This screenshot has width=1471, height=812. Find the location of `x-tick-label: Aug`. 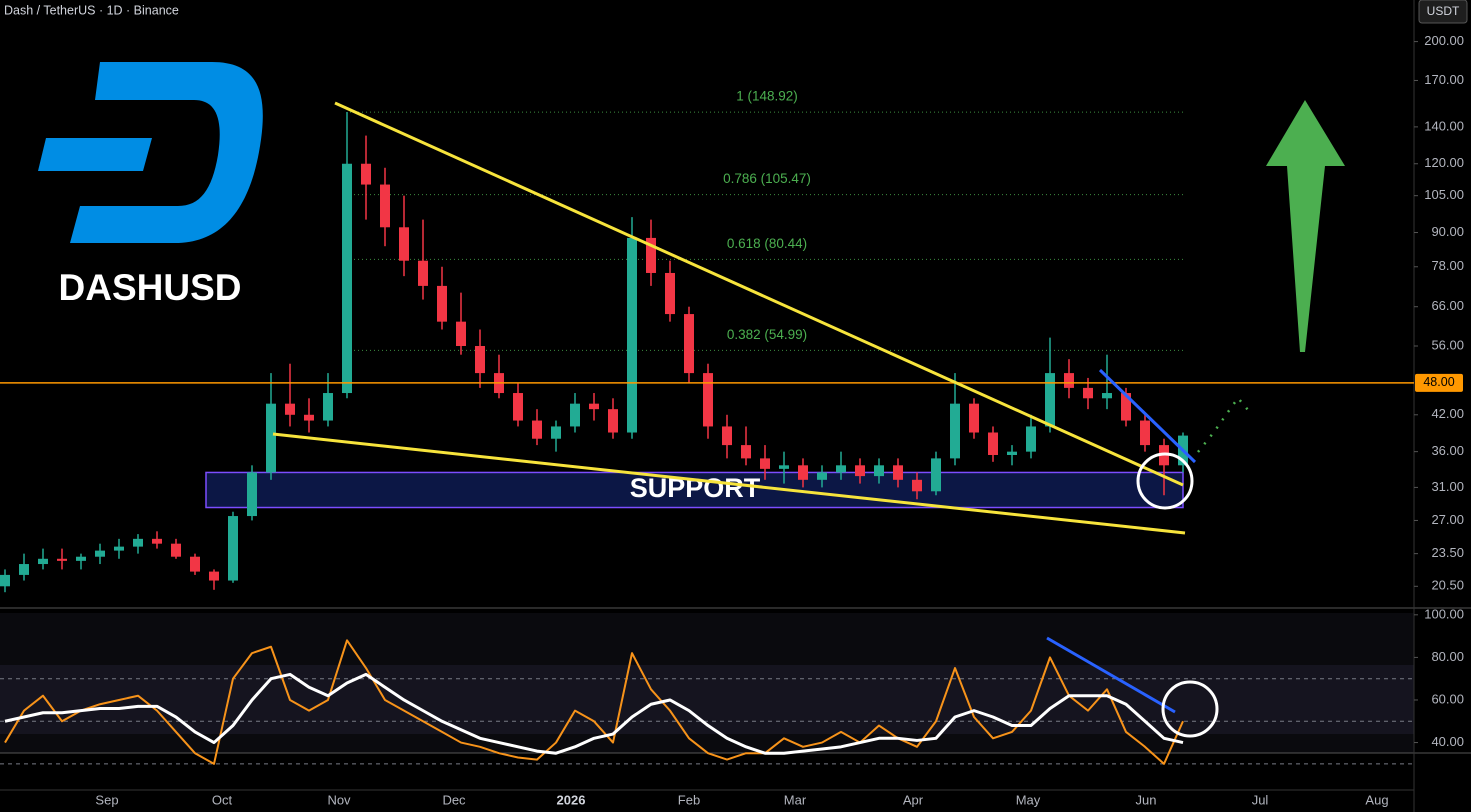

x-tick-label: Aug is located at coordinates (1376, 799).